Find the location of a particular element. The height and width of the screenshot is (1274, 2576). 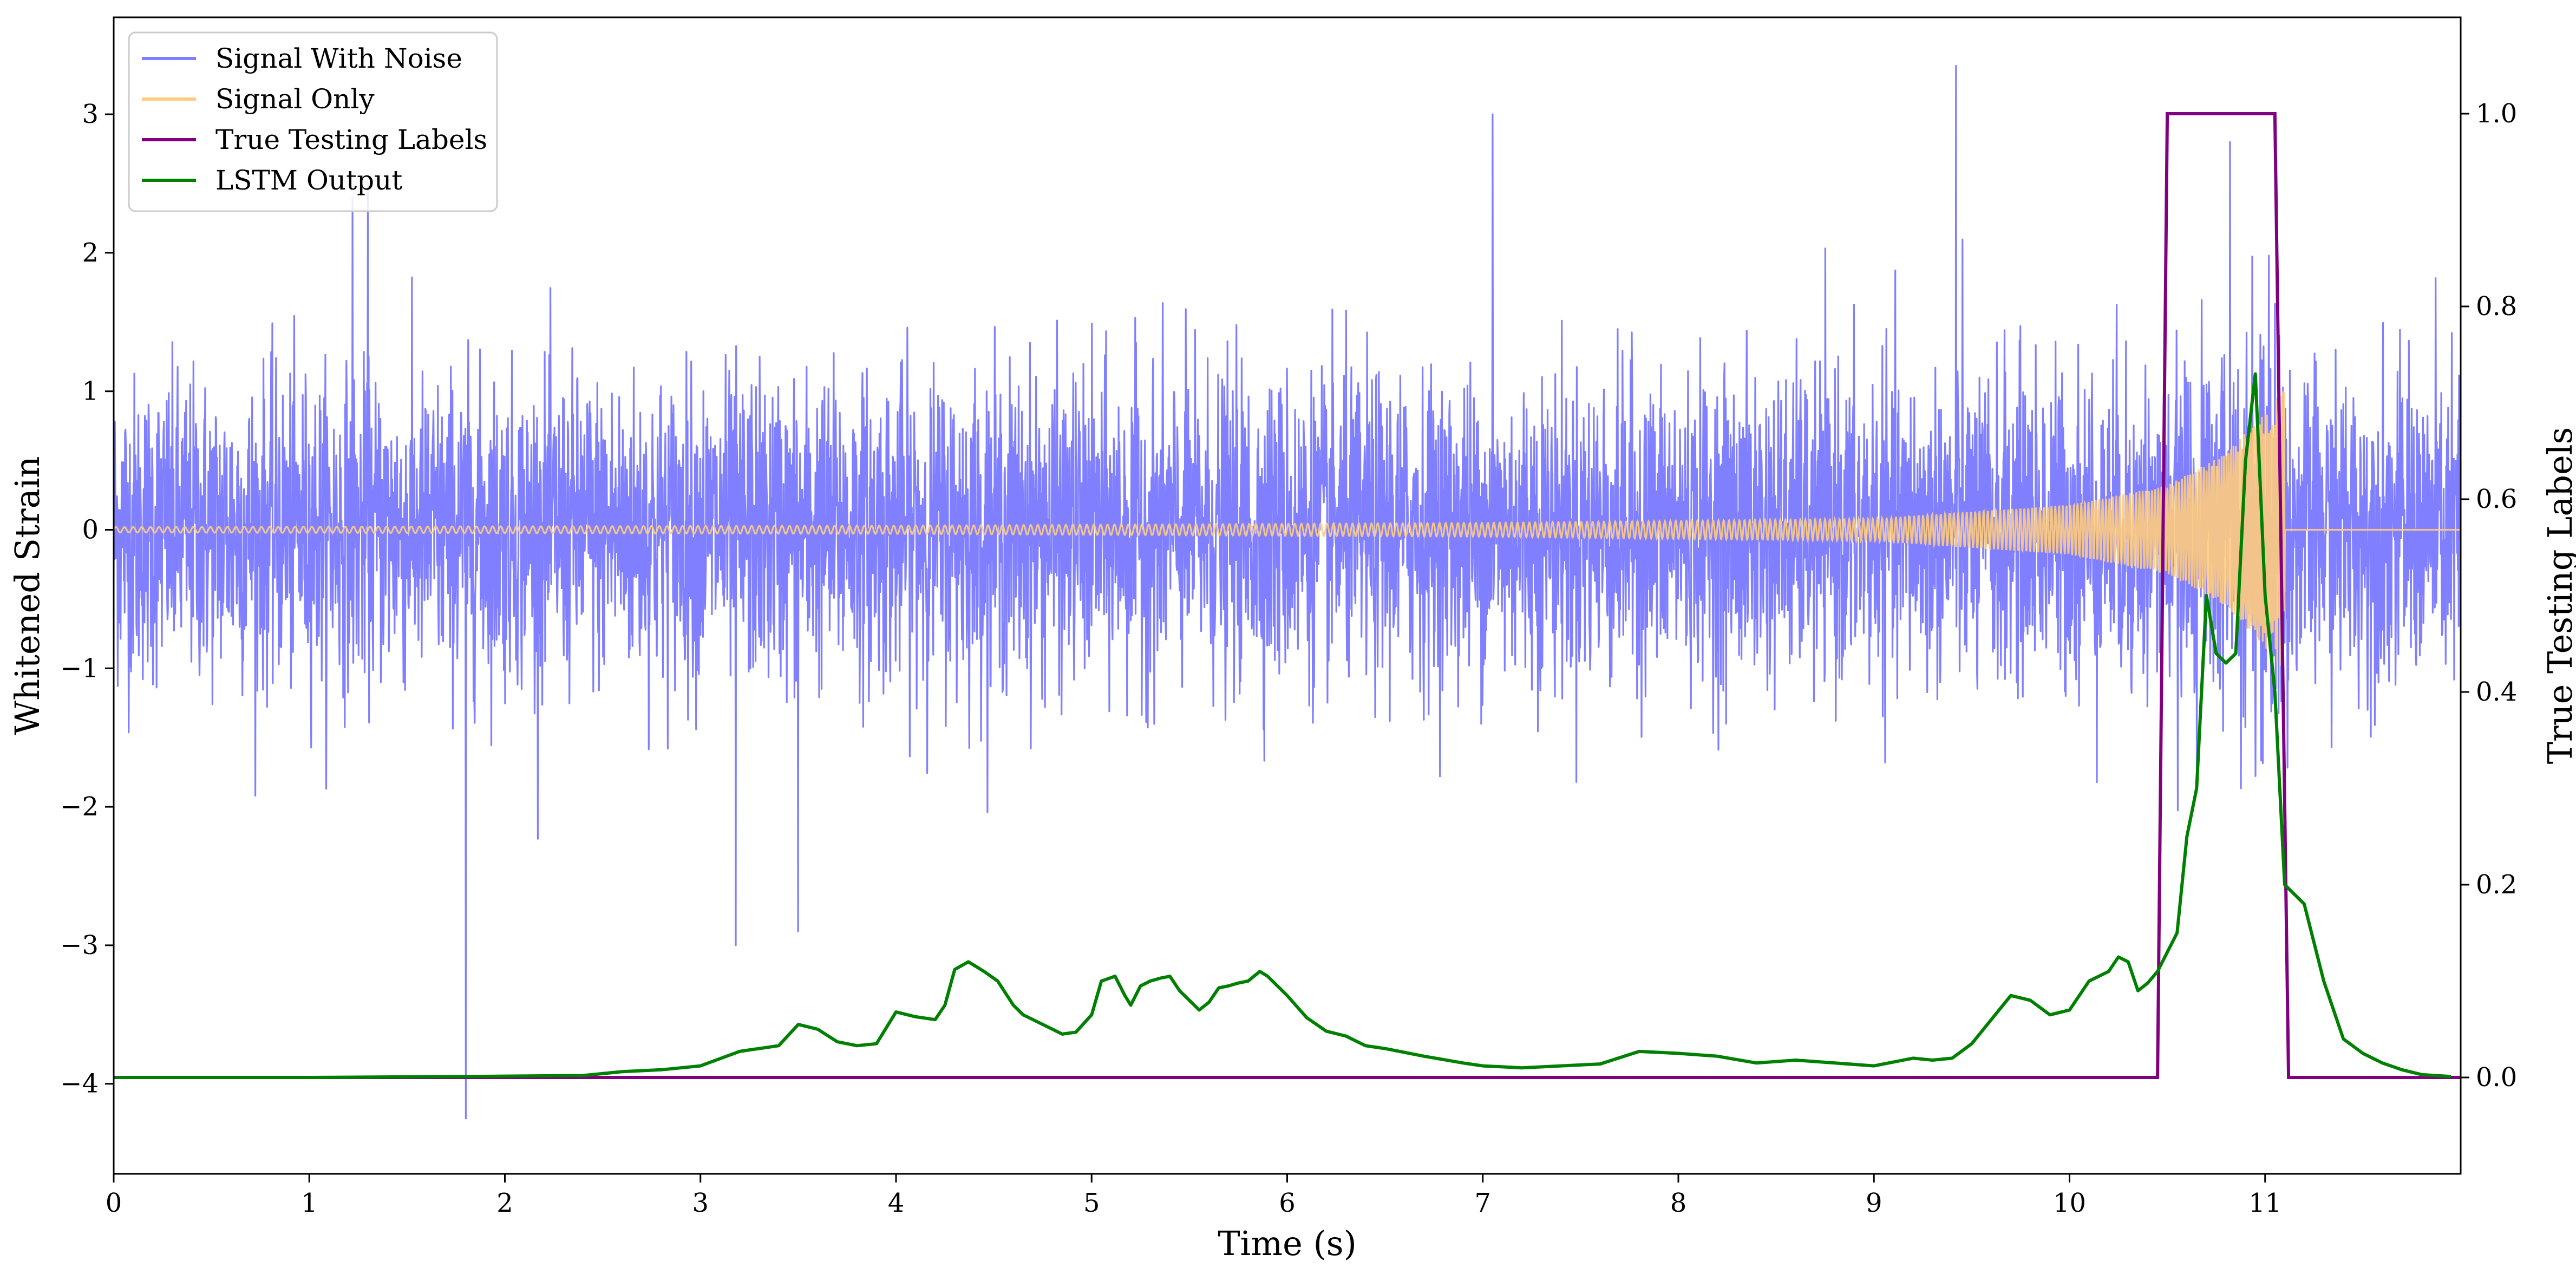

x-tick-label: 7 is located at coordinates (1482, 1203).